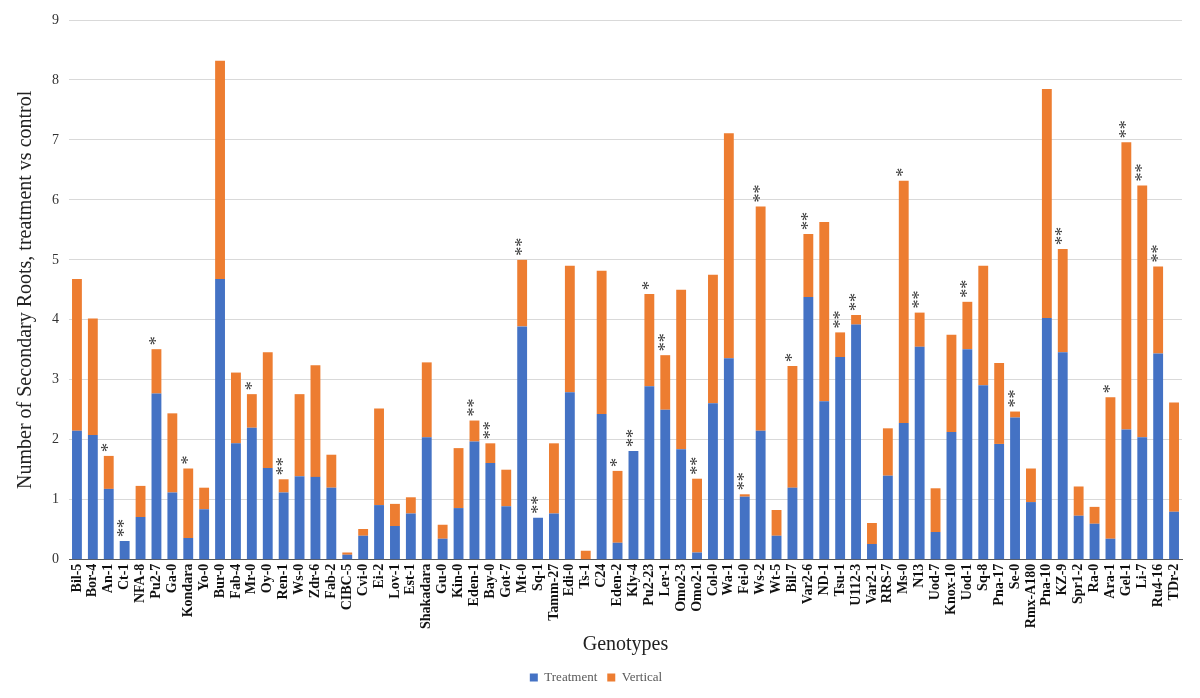 This screenshot has height=698, width=1200. I want to click on x-tick-label: Ws-2, so click(760, 579).